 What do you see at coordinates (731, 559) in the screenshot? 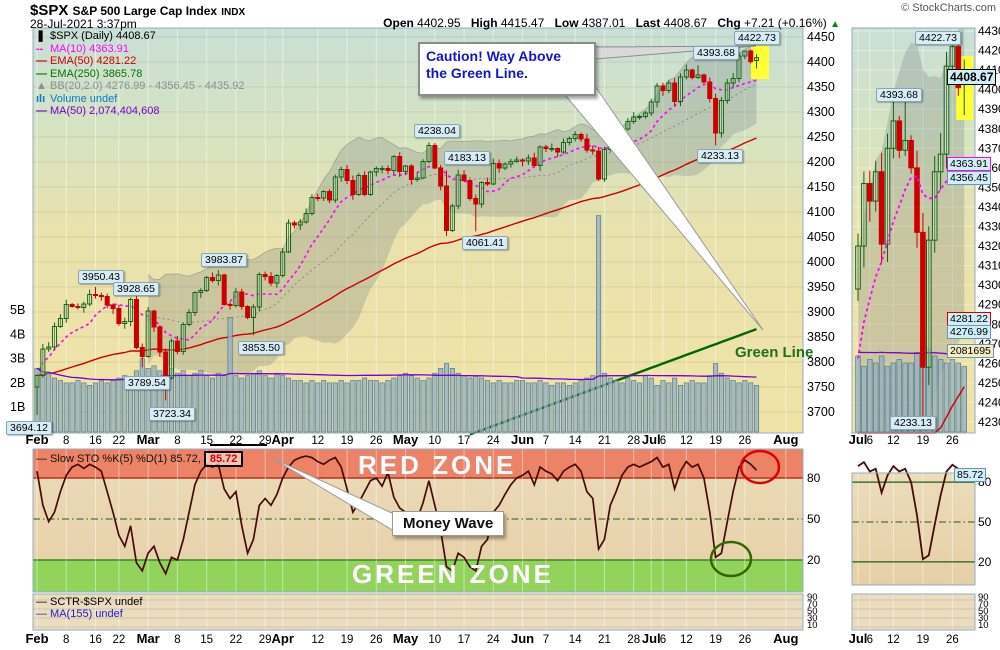
I see `green-circle-annotation` at bounding box center [731, 559].